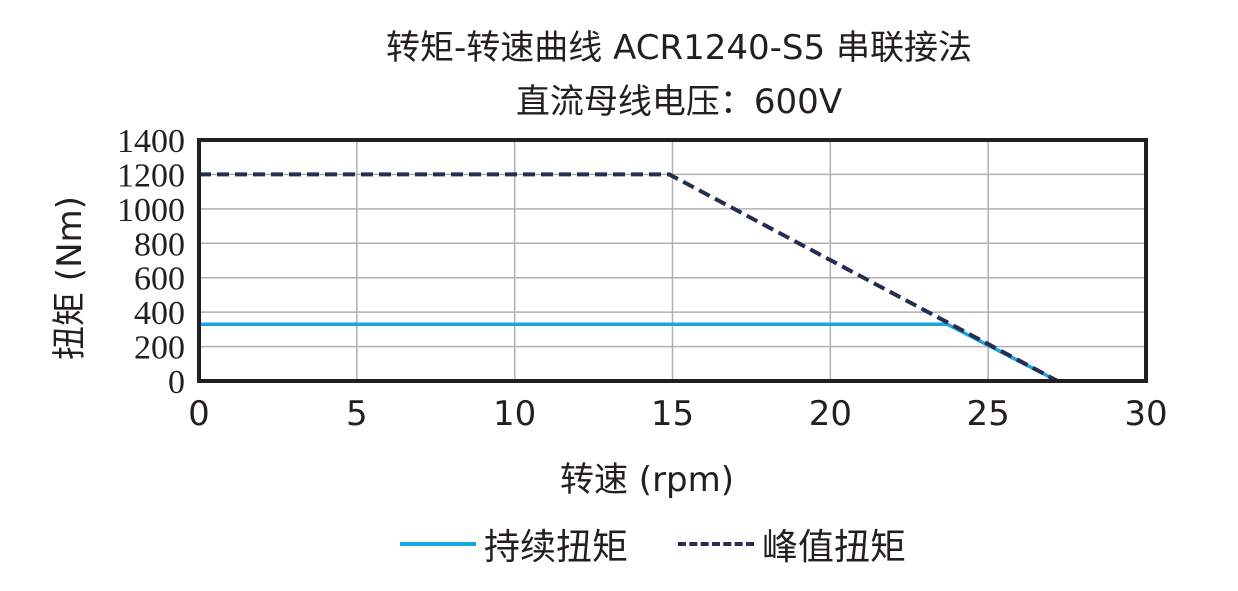 This screenshot has width=1238, height=591. Describe the element at coordinates (438, 544) in the screenshot. I see `legend-solid-line-icon` at that location.